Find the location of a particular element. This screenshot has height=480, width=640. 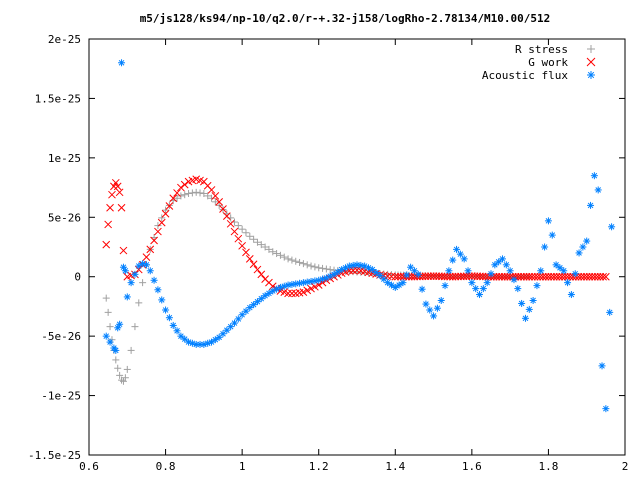

y-tick-label: 2e-25 is located at coordinates (64, 39).